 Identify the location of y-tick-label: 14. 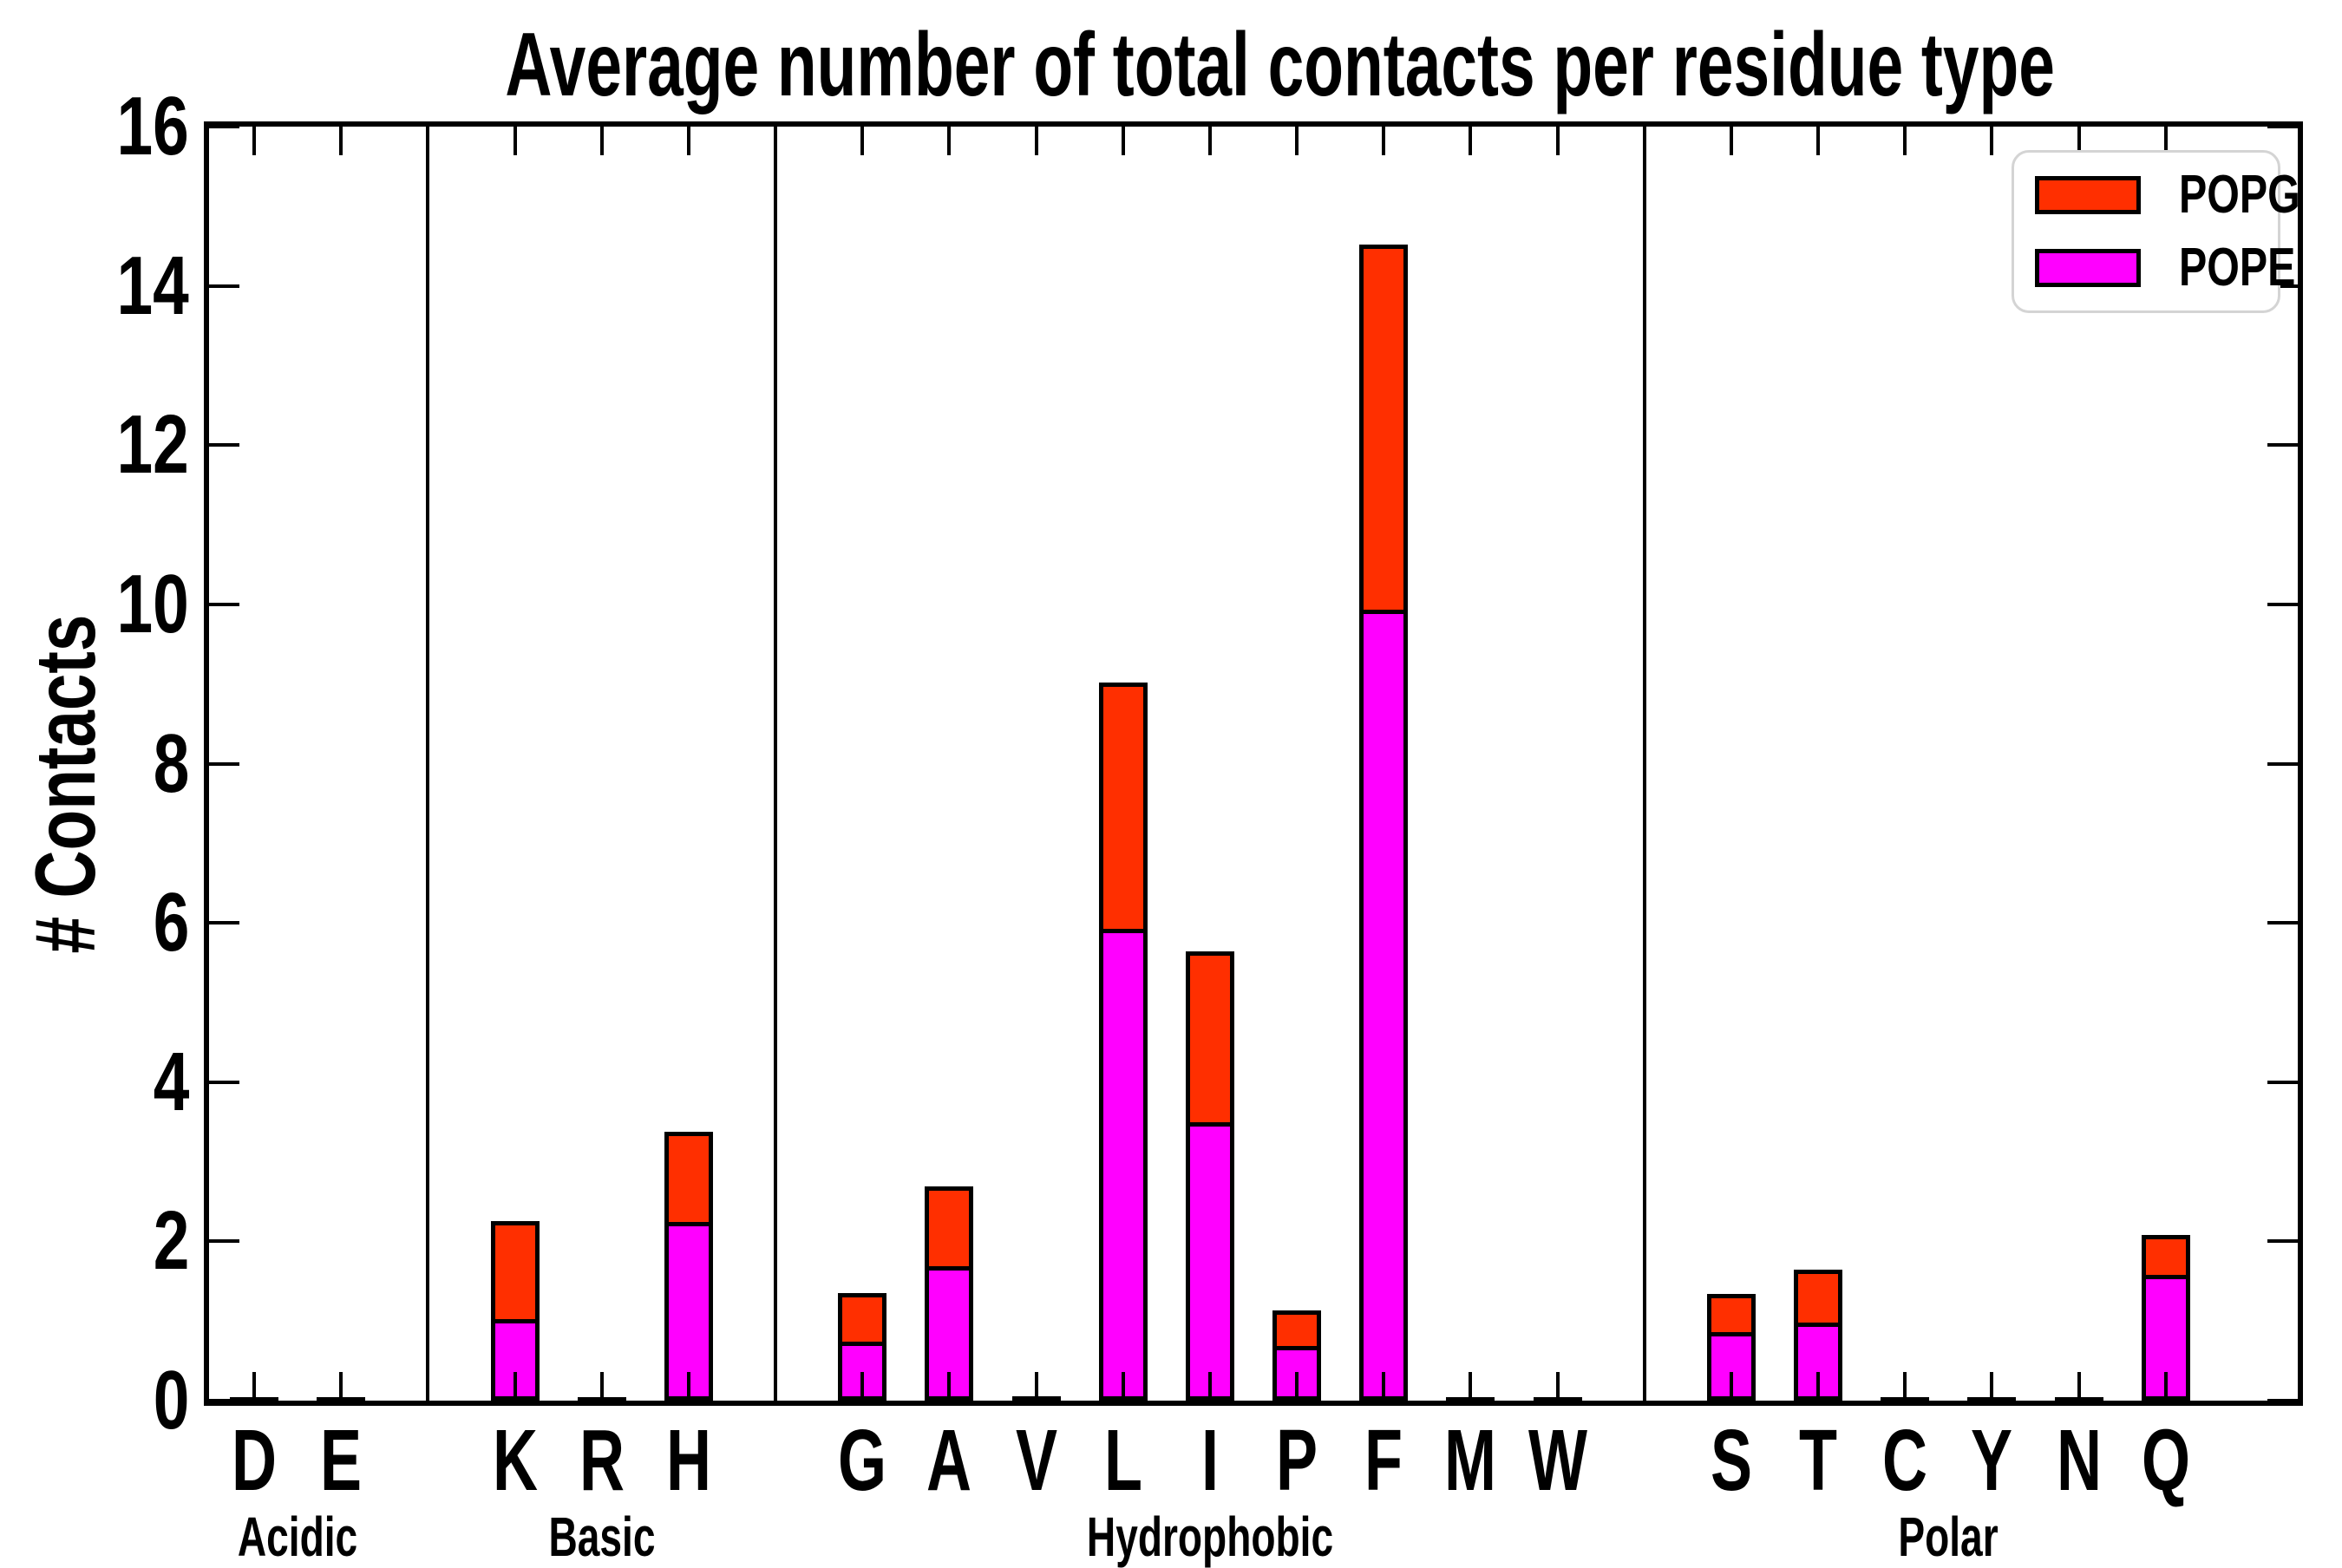
(94, 285).